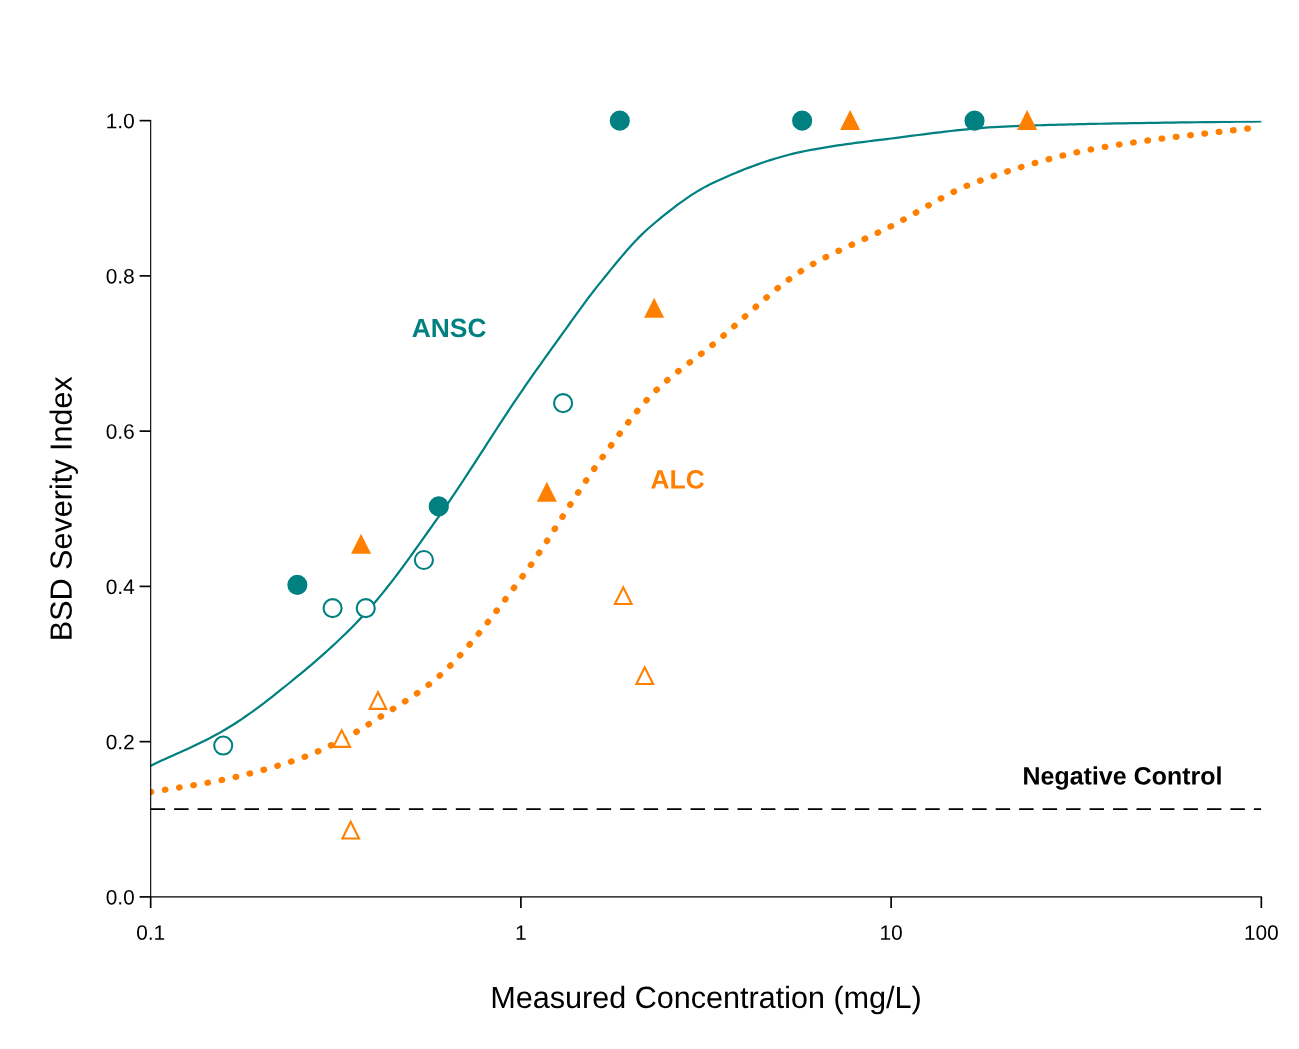 Image resolution: width=1299 pixels, height=1049 pixels. What do you see at coordinates (120, 121) in the screenshot?
I see `y-tick-label: 1.0` at bounding box center [120, 121].